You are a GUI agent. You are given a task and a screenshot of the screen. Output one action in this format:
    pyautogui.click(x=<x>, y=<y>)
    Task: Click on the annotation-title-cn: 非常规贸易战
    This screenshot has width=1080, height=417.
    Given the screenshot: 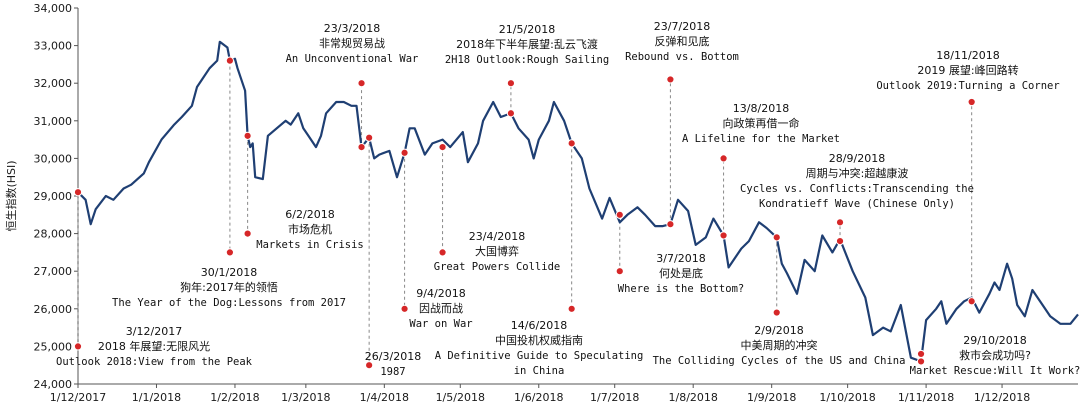 What is the action you would take?
    pyautogui.click(x=352, y=43)
    